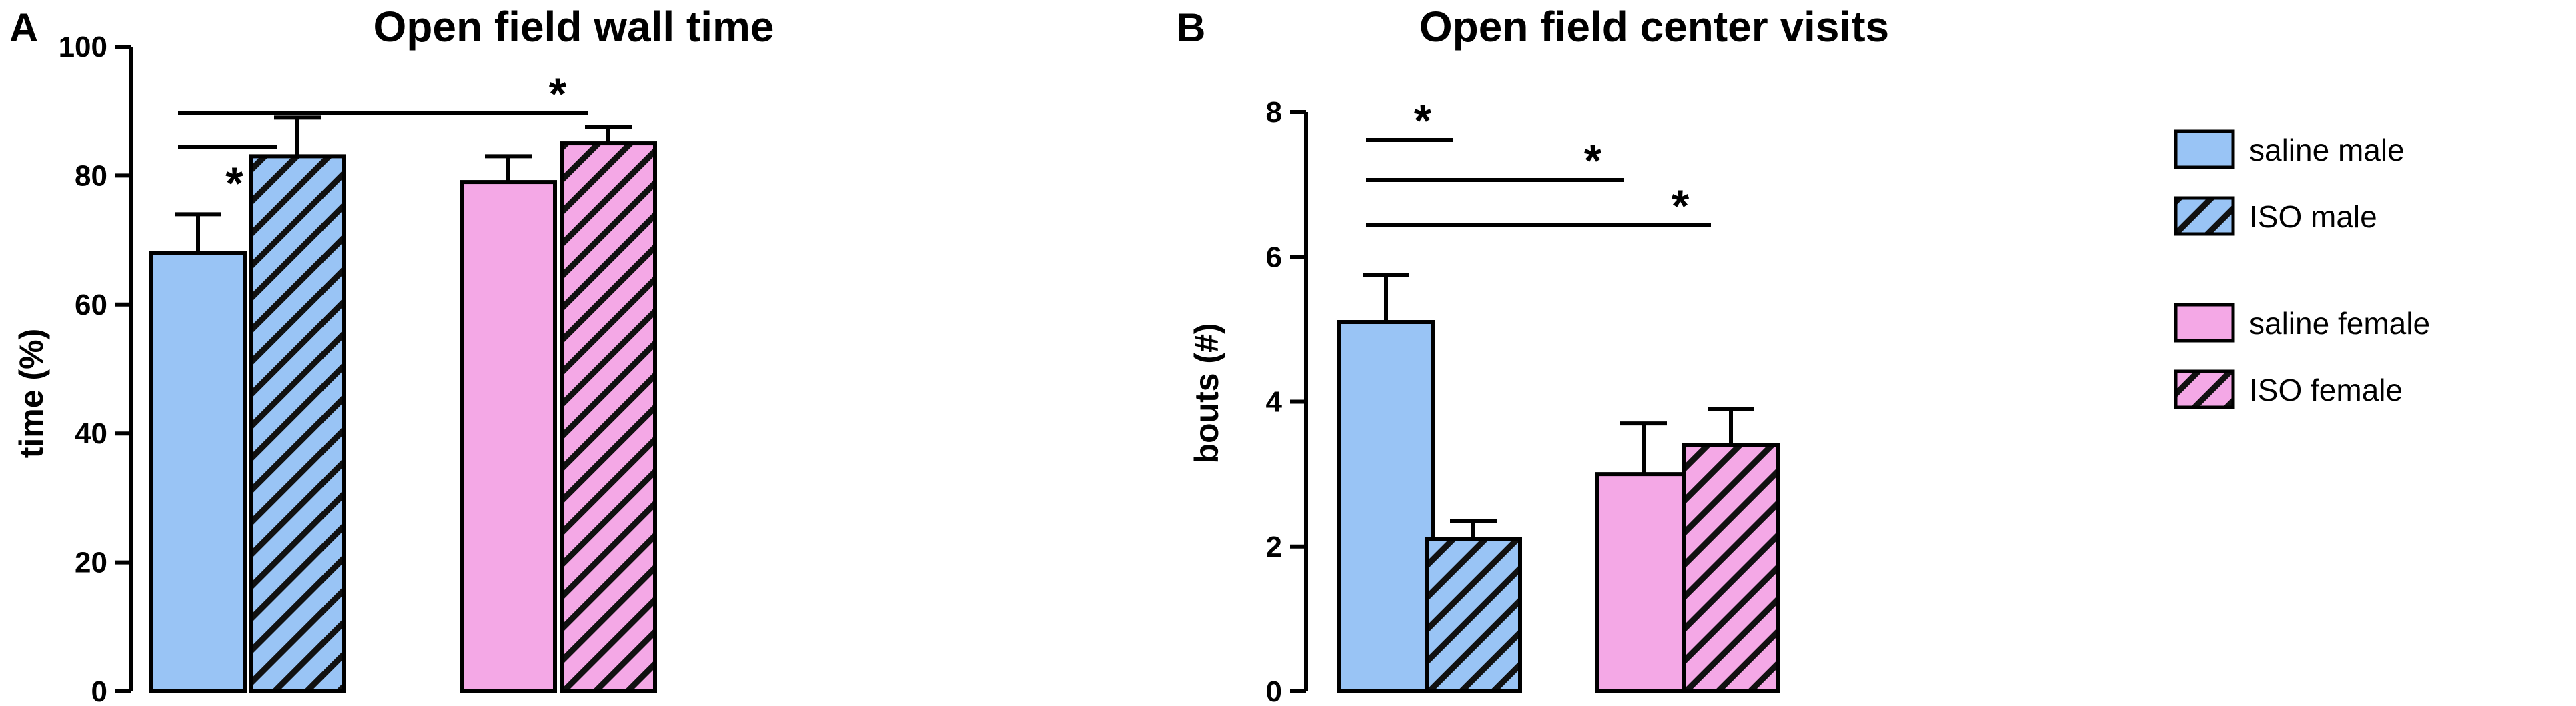  Describe the element at coordinates (2339, 323) in the screenshot. I see `legend-label-saline-female: saline female` at that location.